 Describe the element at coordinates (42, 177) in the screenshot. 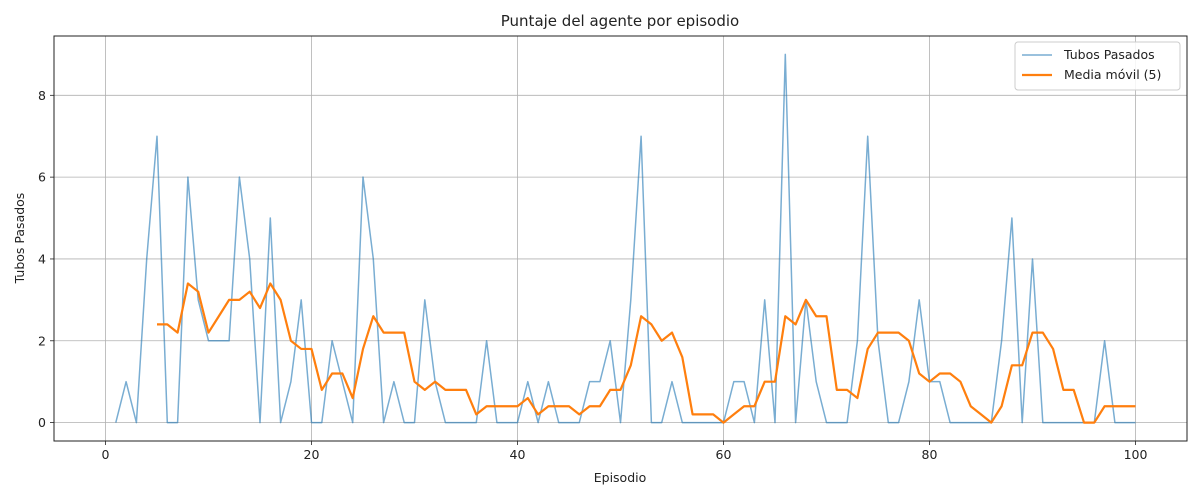

I see `y-tick-label: 6` at that location.